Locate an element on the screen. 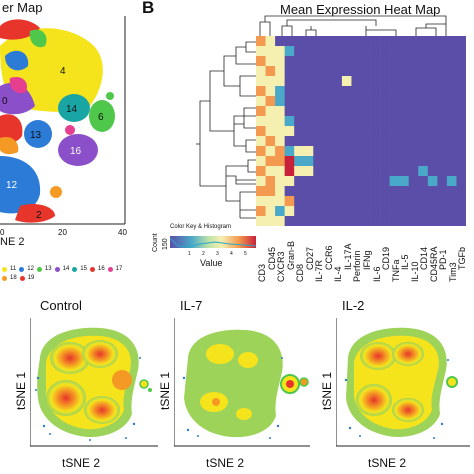 The image size is (474, 474). legend-number: 18 is located at coordinates (13, 278).